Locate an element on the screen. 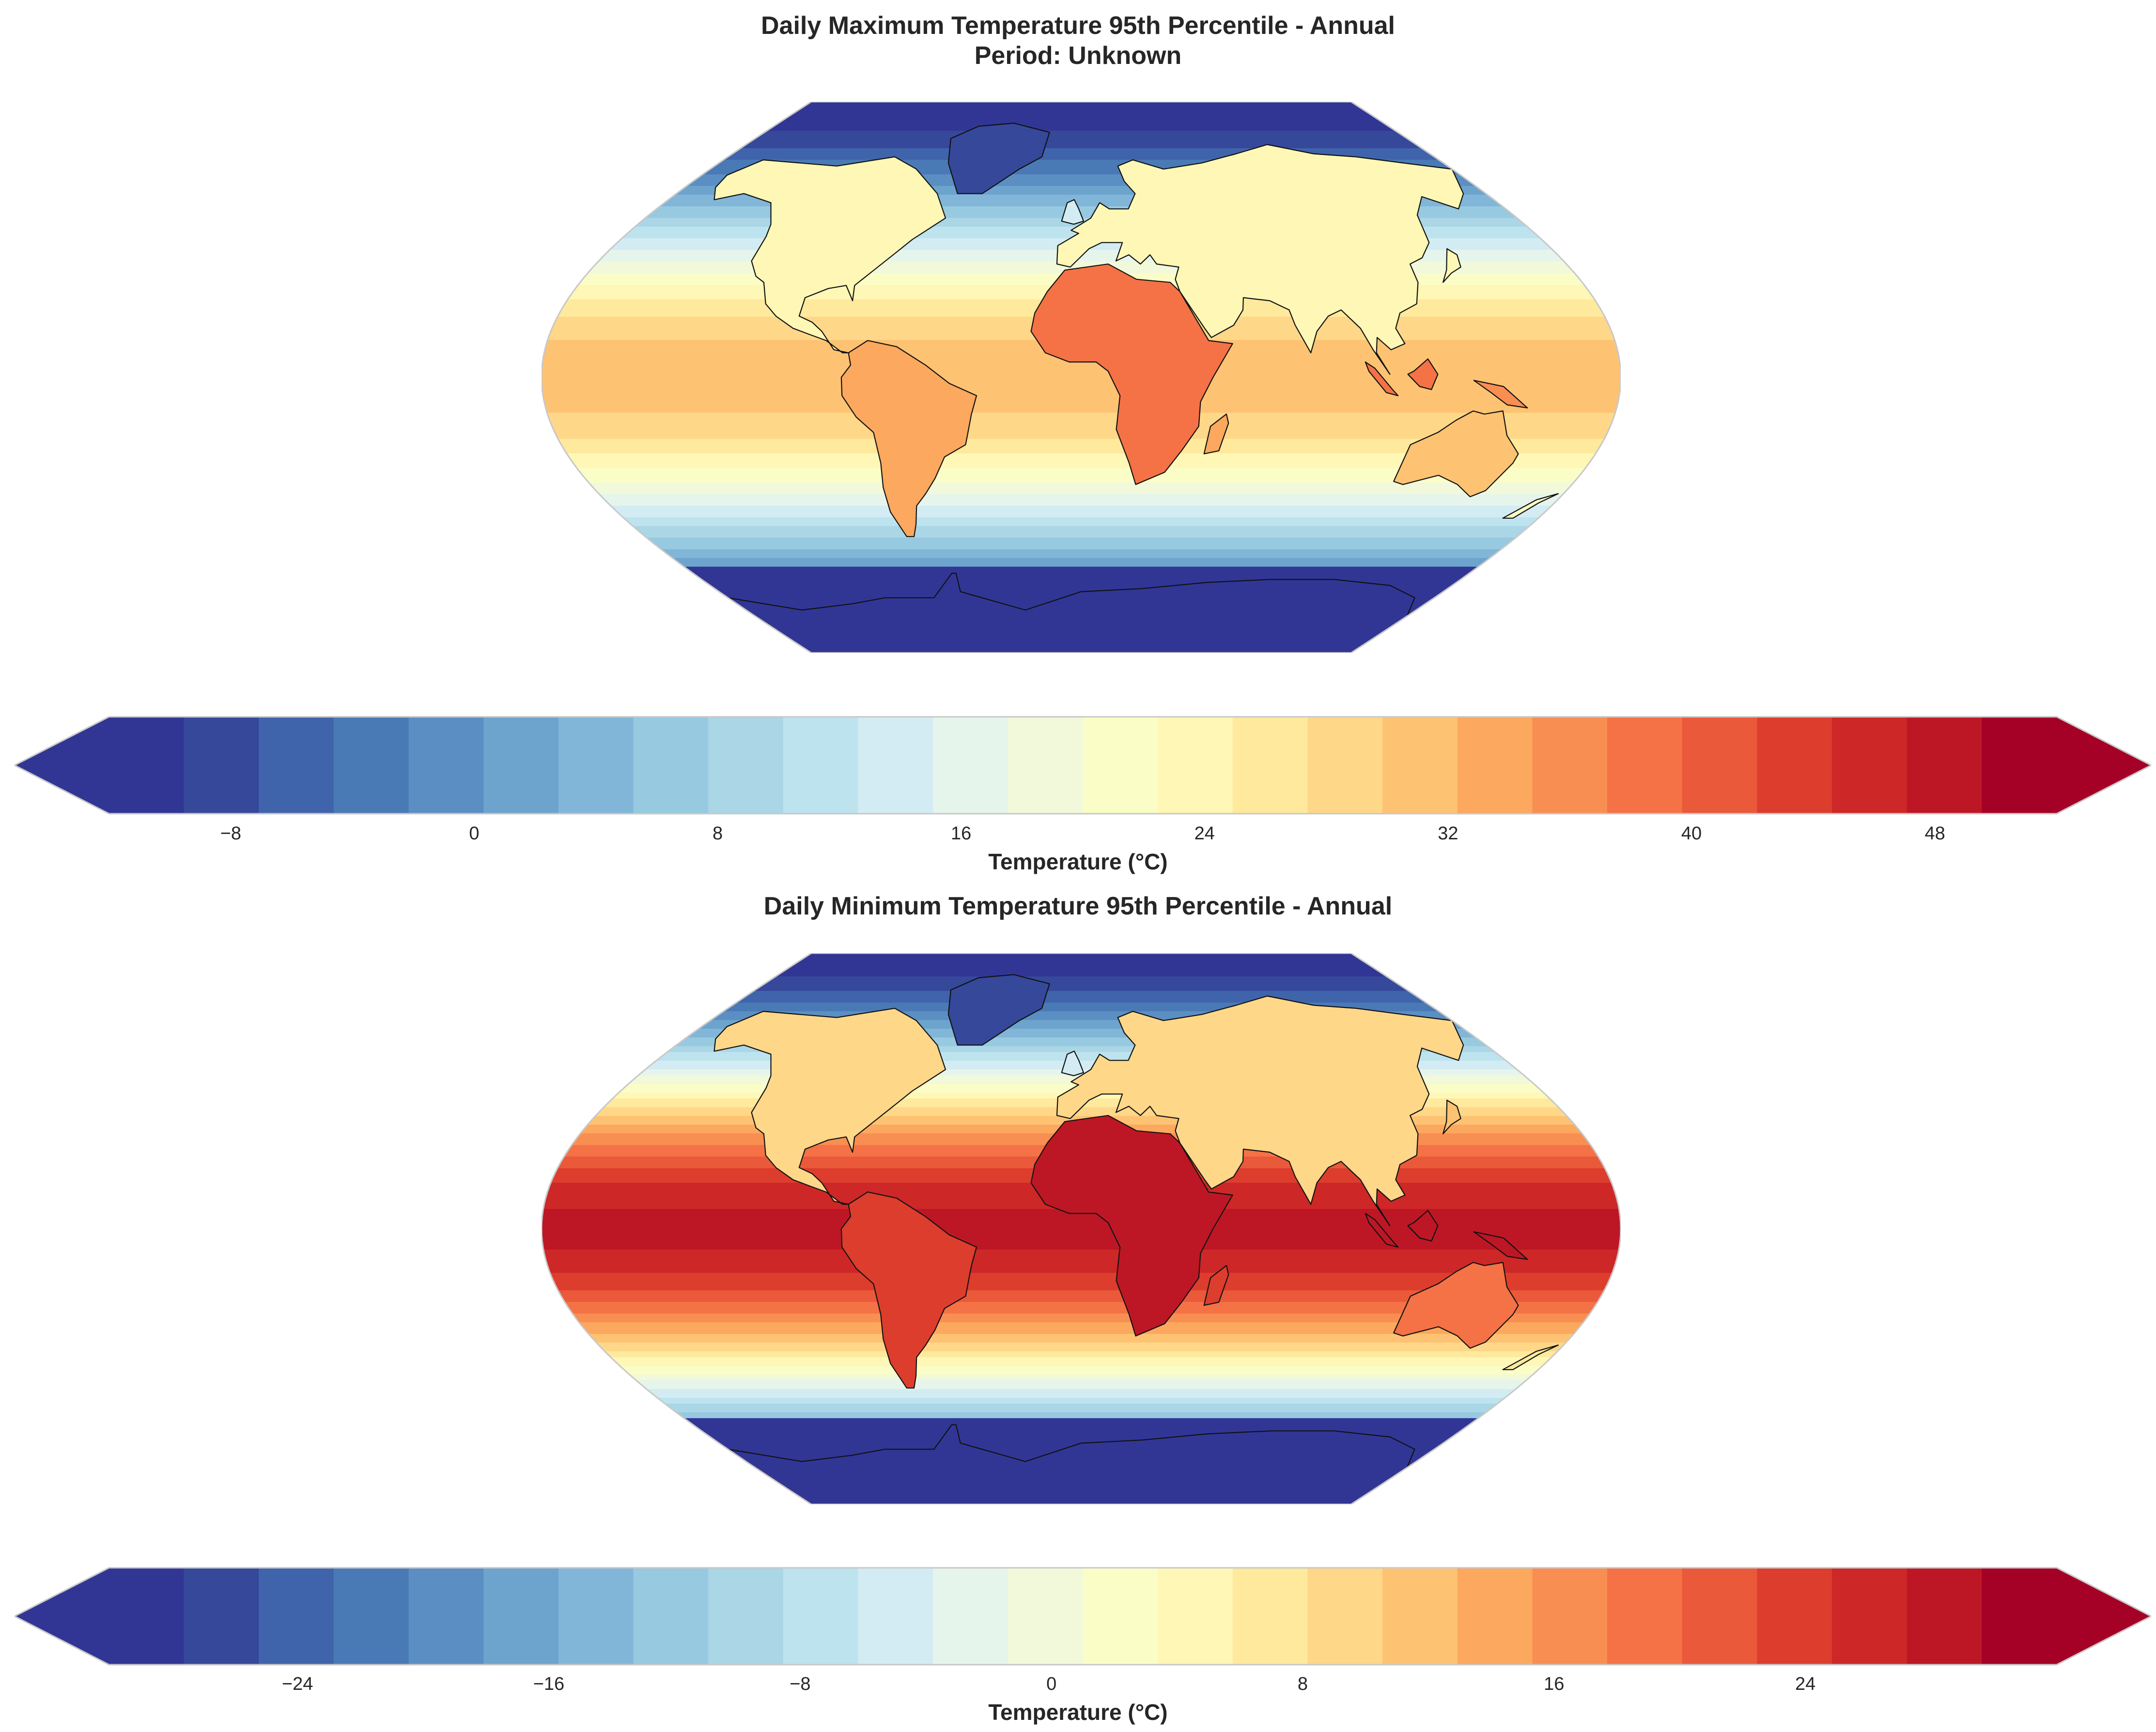 The width and height of the screenshot is (2156, 1732). colorbar-tick-label: −16 is located at coordinates (549, 1684).